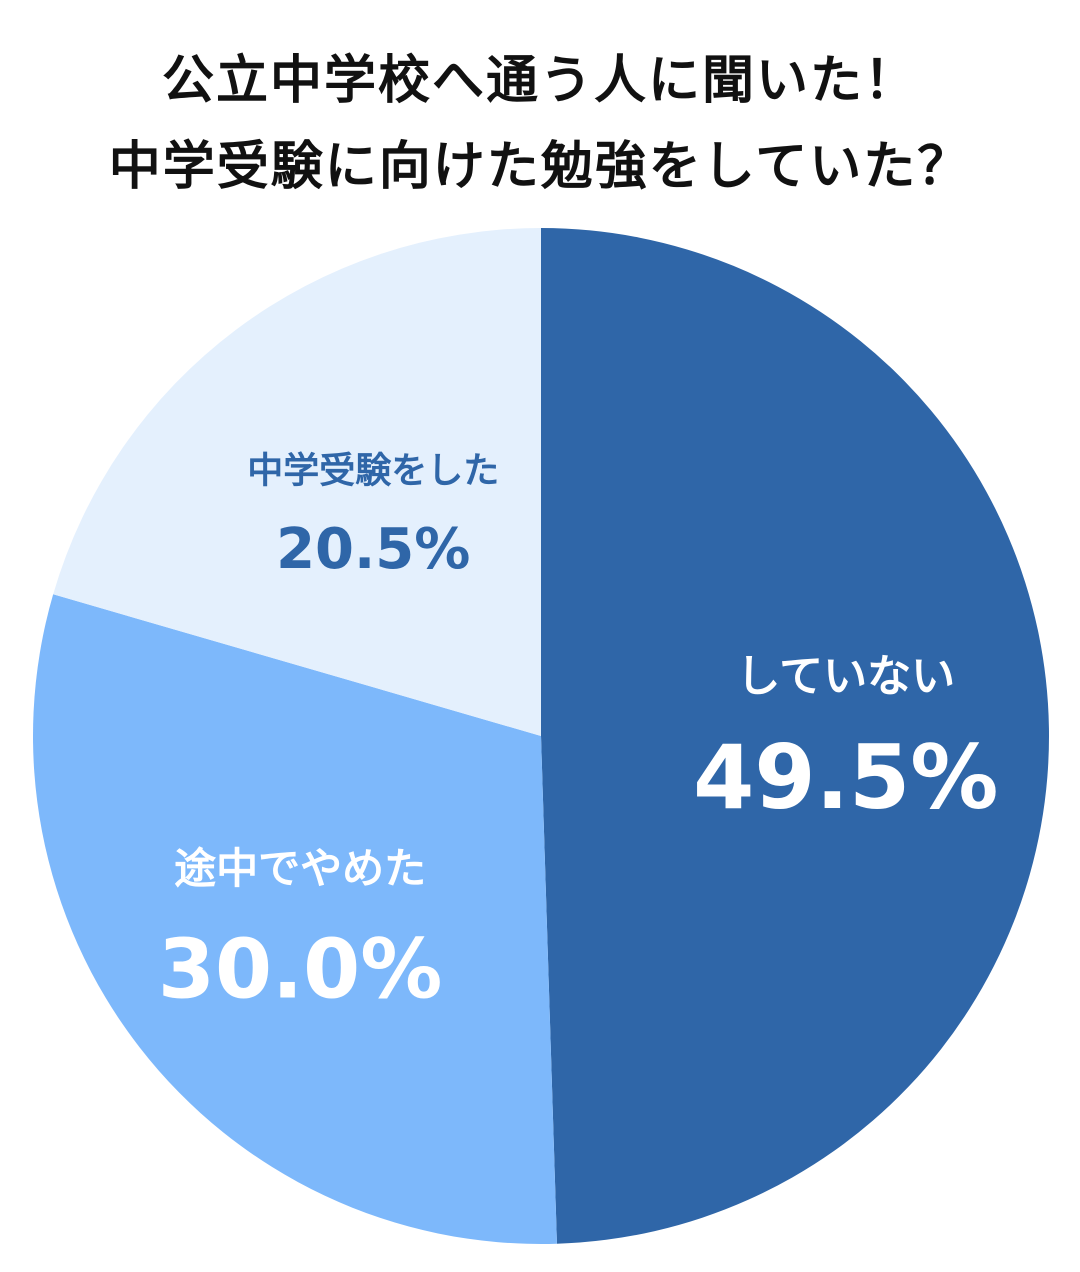  Describe the element at coordinates (300, 868) in the screenshot. I see `pie-slice-label-1: 途中でやめた` at that location.